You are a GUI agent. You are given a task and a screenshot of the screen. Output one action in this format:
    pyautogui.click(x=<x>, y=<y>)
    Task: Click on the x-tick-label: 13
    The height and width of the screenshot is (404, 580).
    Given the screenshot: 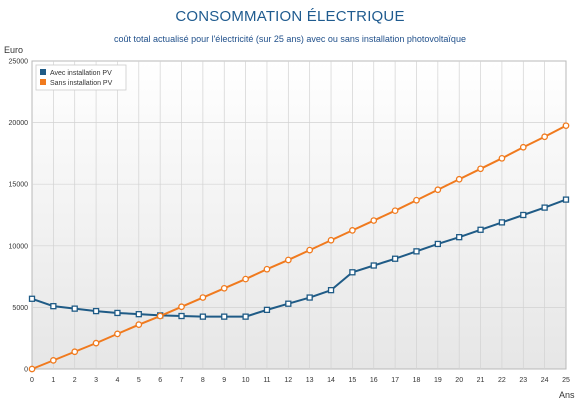 What is the action you would take?
    pyautogui.click(x=310, y=380)
    